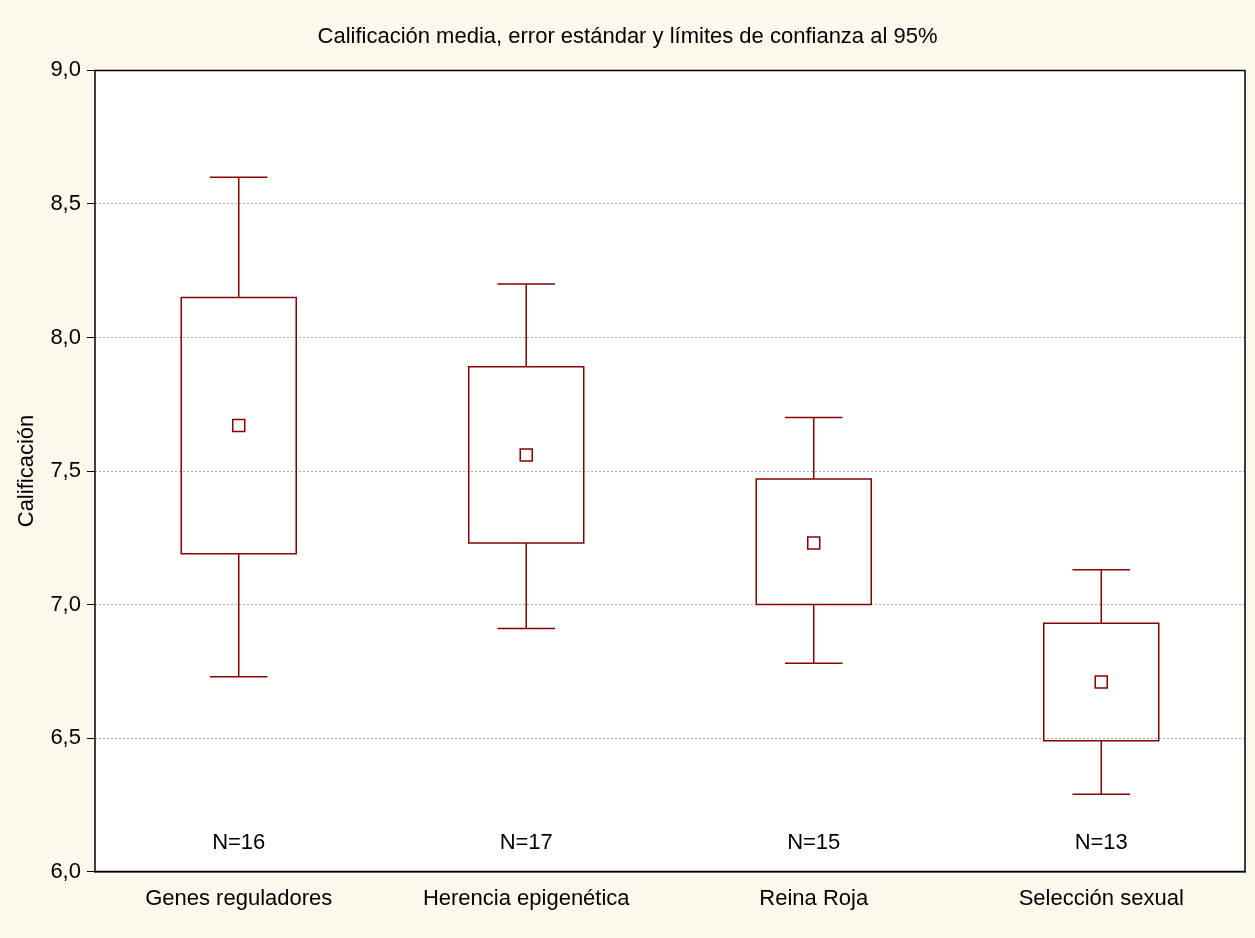 This screenshot has width=1255, height=938. Describe the element at coordinates (1101, 841) in the screenshot. I see `annotation: N=13` at that location.